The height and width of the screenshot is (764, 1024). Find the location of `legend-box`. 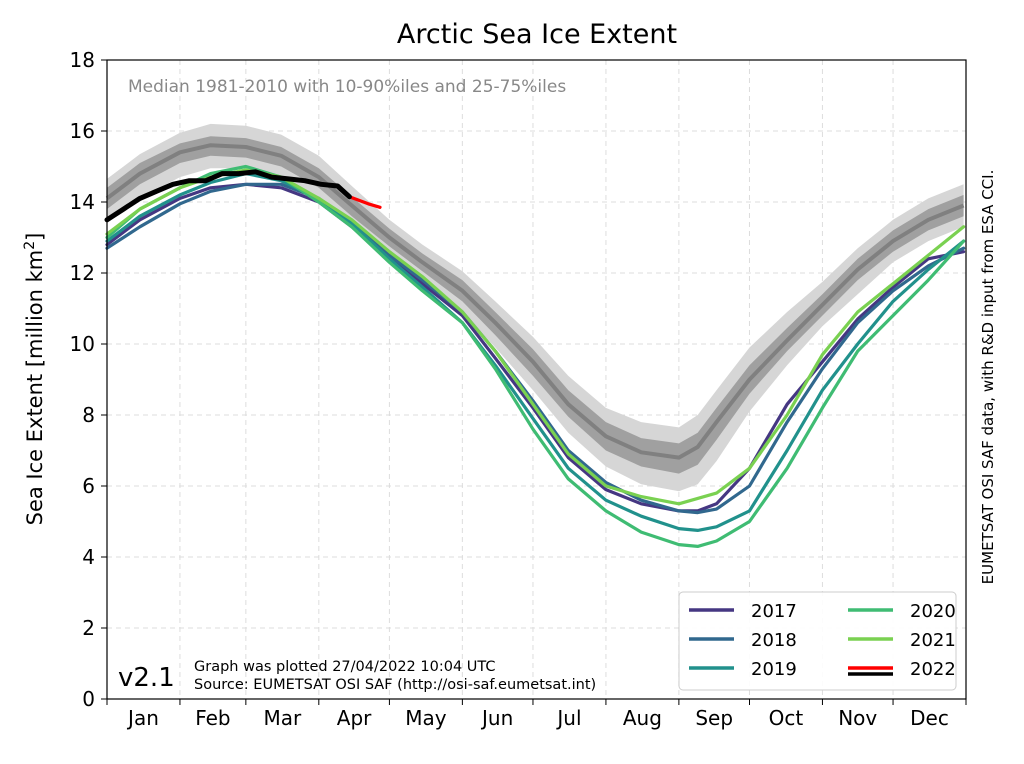

legend-box is located at coordinates (817, 641).